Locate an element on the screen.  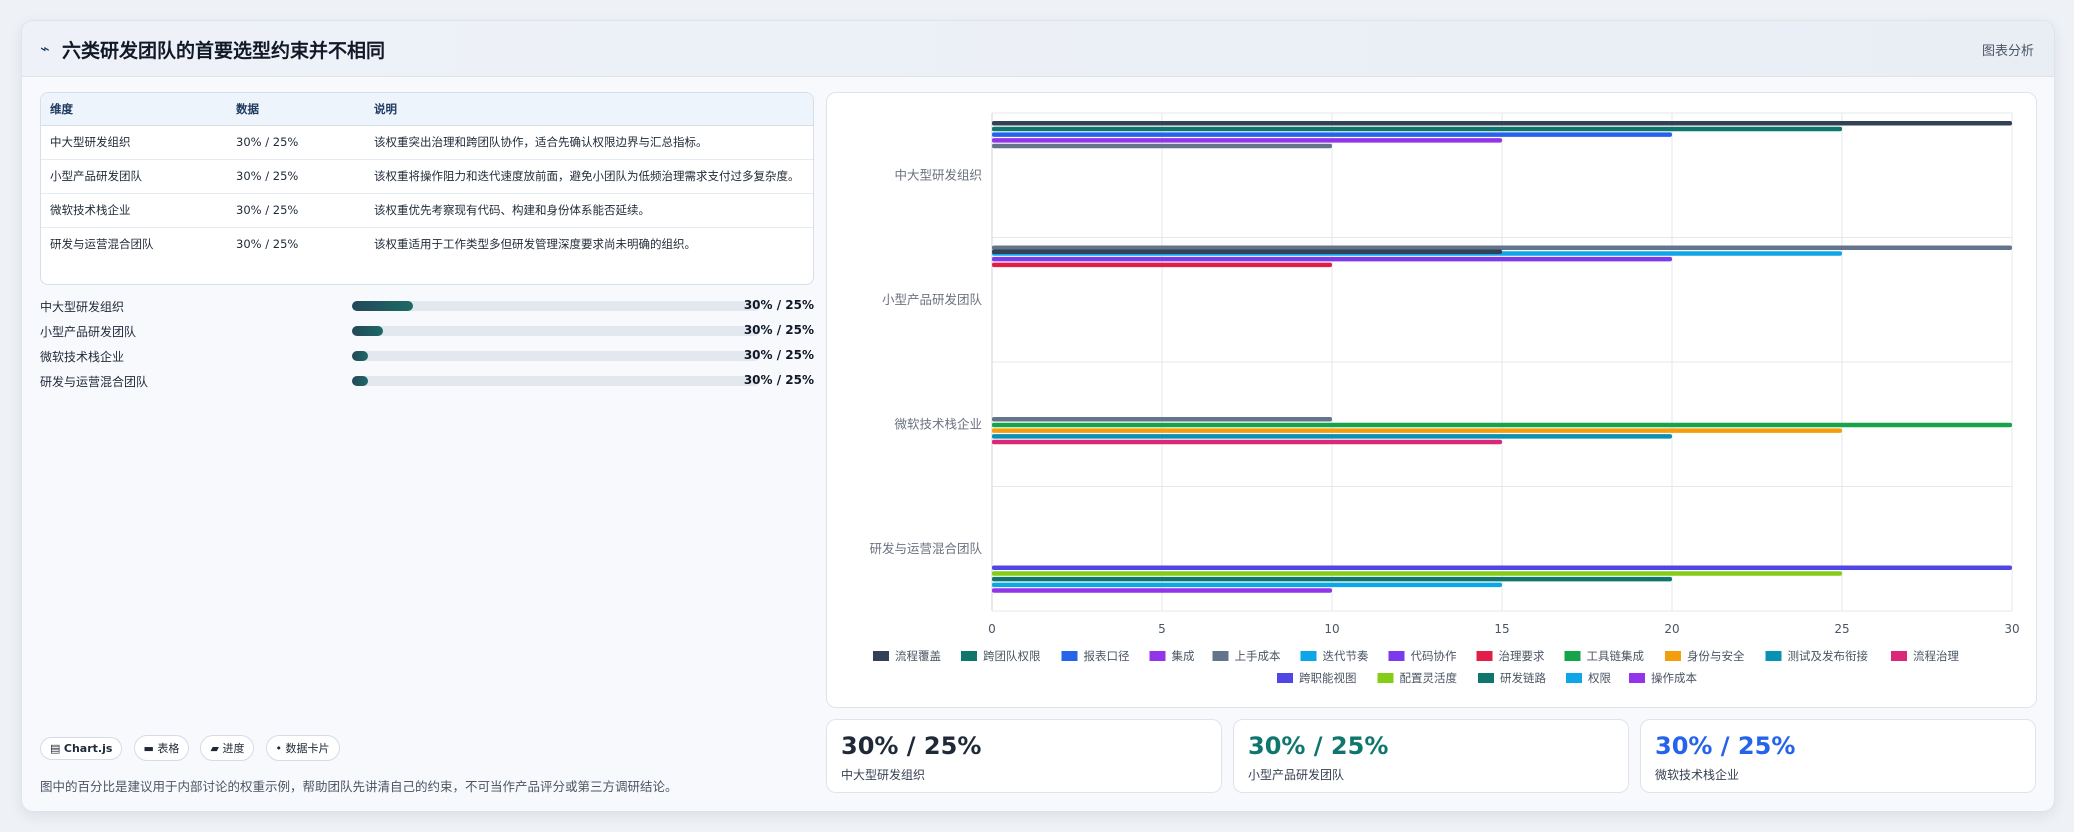
x-tick-label: 25 is located at coordinates (1841, 629).